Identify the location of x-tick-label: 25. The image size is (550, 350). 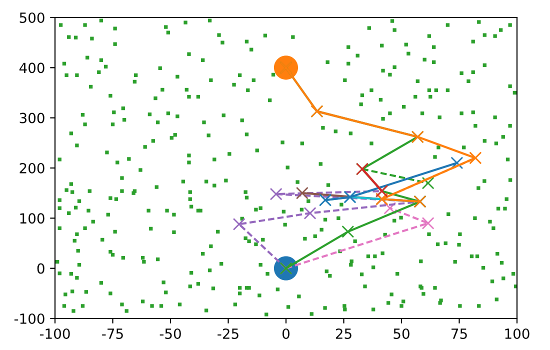
(344, 333).